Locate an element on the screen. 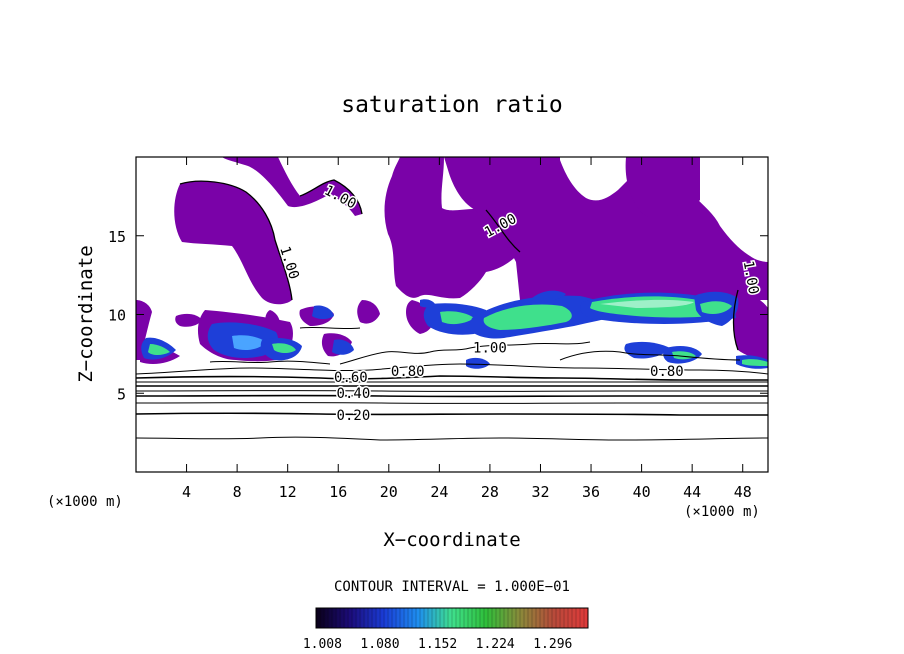 This screenshot has height=654, width=904. chart-title: saturation ratio is located at coordinates (452, 105).